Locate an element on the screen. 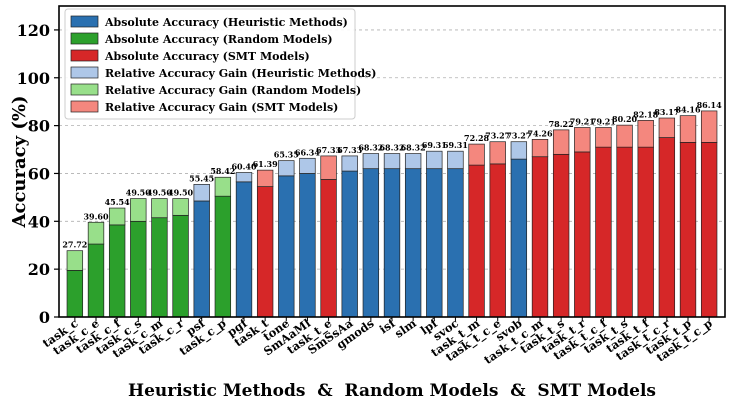 The height and width of the screenshot is (406, 753). bar-gain-task_c is located at coordinates (75, 260).